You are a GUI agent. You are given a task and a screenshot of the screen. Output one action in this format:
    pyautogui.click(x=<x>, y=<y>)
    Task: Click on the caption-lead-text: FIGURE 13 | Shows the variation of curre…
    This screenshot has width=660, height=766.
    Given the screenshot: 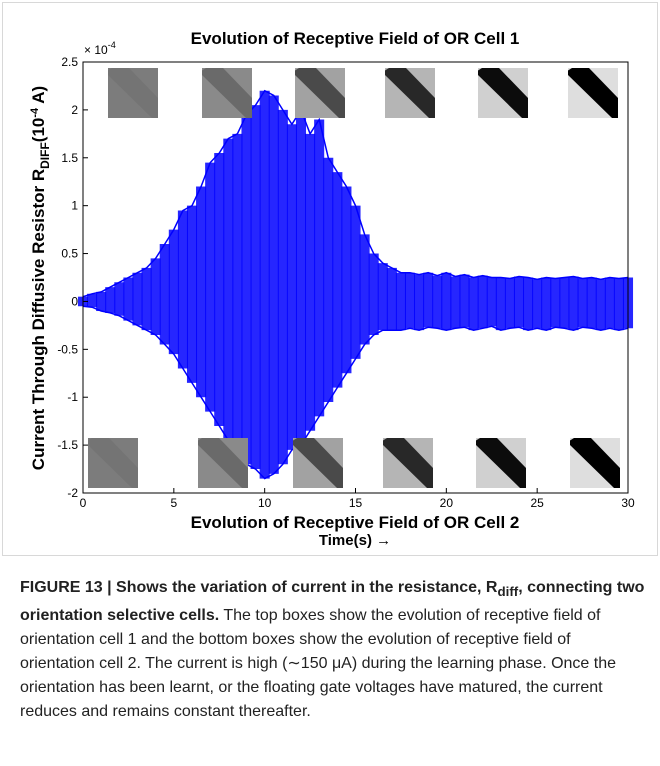 What is the action you would take?
    pyautogui.click(x=259, y=587)
    